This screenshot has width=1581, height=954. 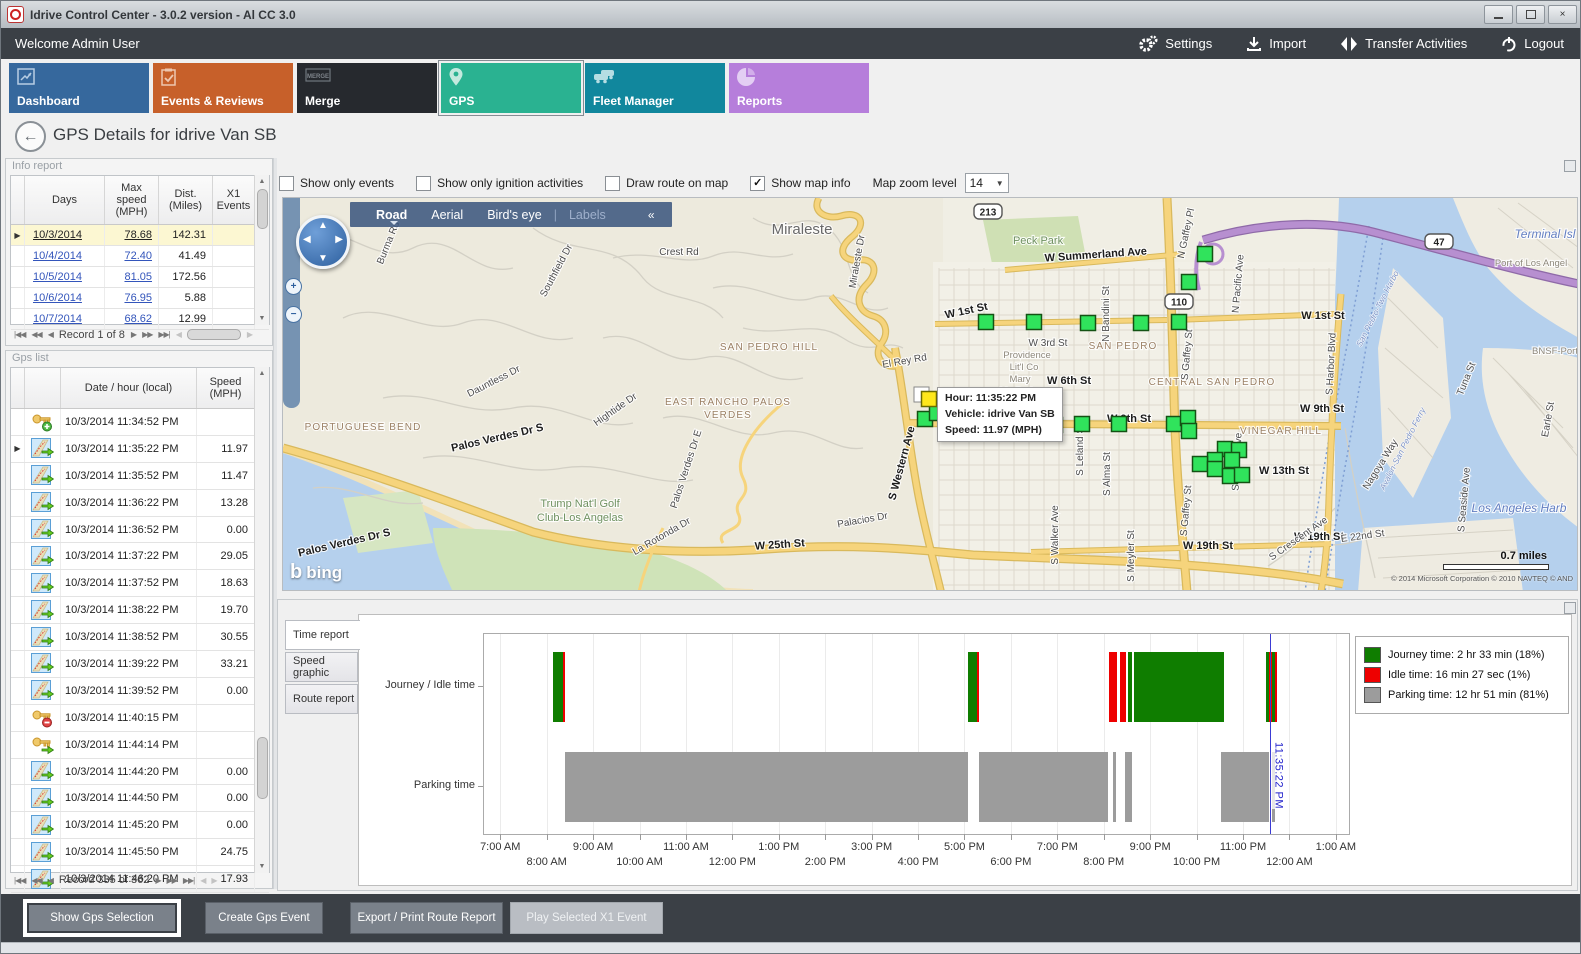 I want to click on gps-row: 10/3/2014 11:44:50 PM 0.00, so click(x=140, y=799).